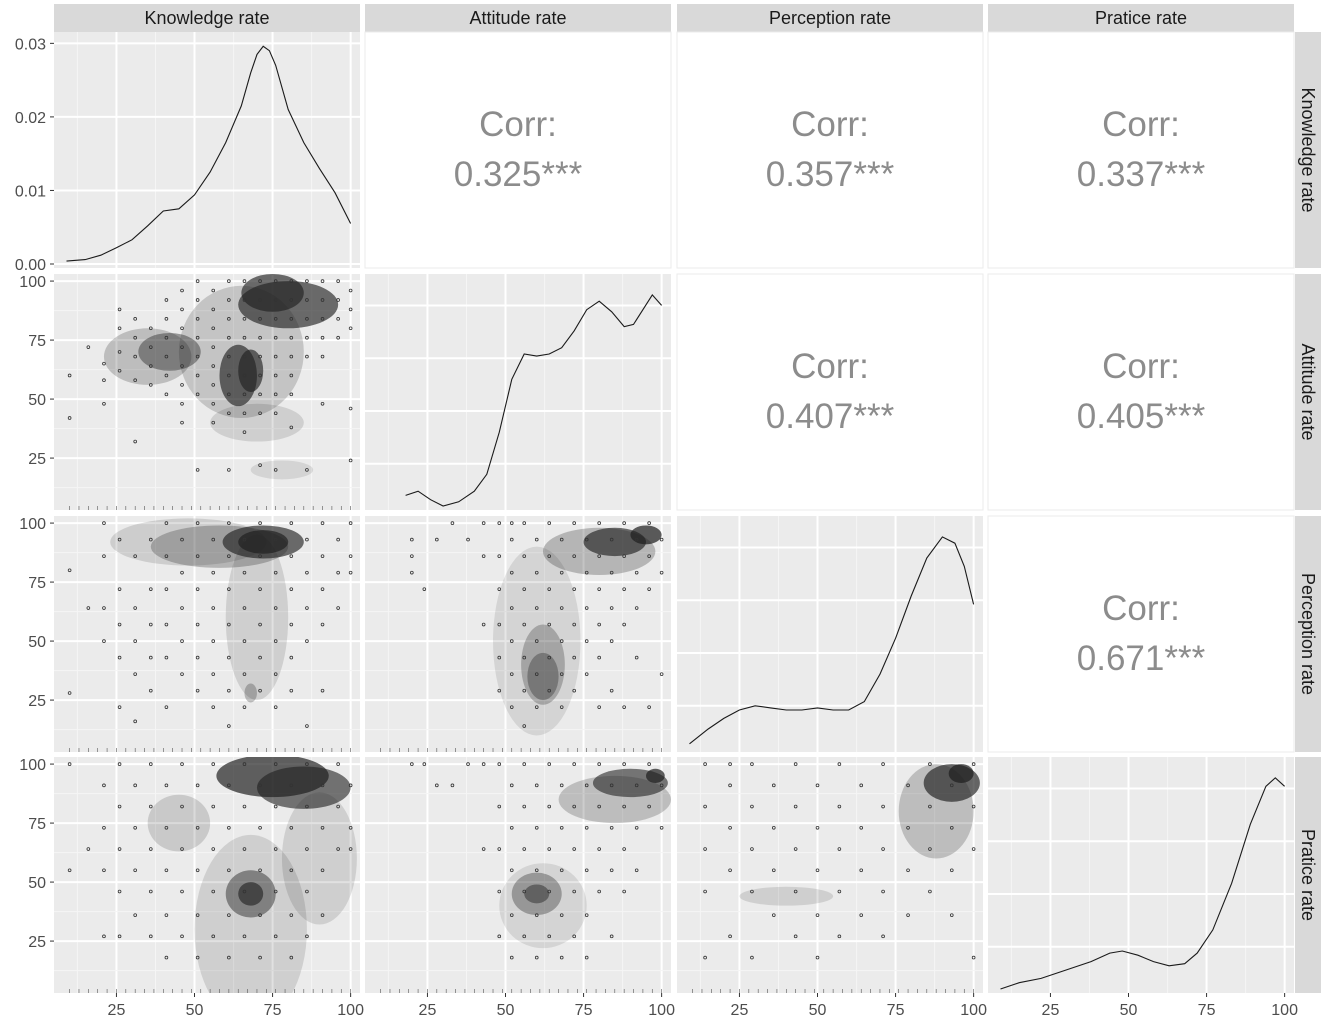  I want to click on density-curve-knowledge, so click(209, 153).